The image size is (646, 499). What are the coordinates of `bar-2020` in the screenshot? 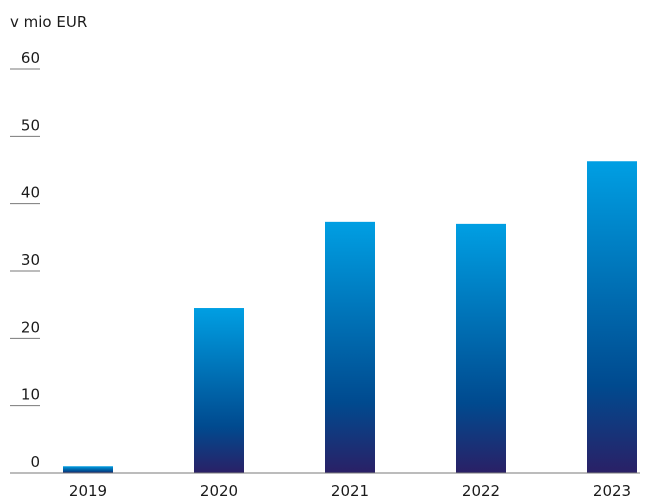 It's located at (219, 390).